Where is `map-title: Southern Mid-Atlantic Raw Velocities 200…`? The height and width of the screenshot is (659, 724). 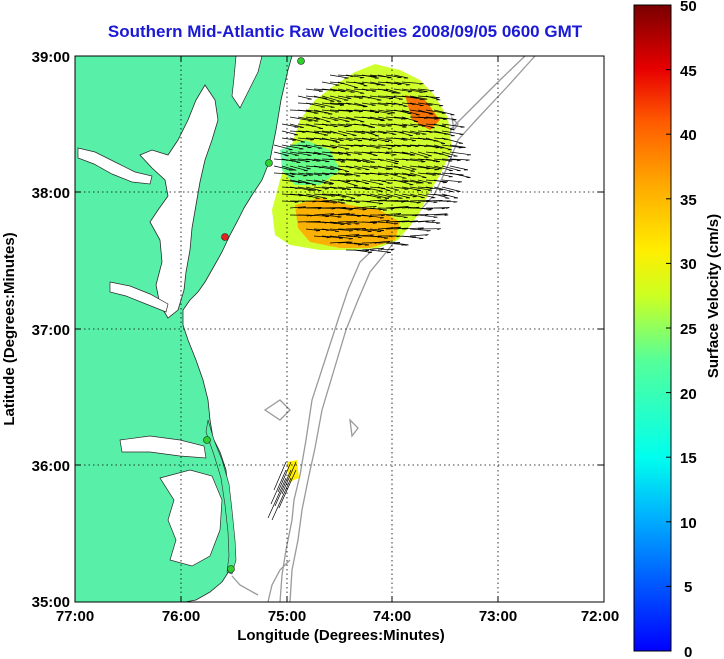 map-title: Southern Mid-Atlantic Raw Velocities 200… is located at coordinates (345, 31).